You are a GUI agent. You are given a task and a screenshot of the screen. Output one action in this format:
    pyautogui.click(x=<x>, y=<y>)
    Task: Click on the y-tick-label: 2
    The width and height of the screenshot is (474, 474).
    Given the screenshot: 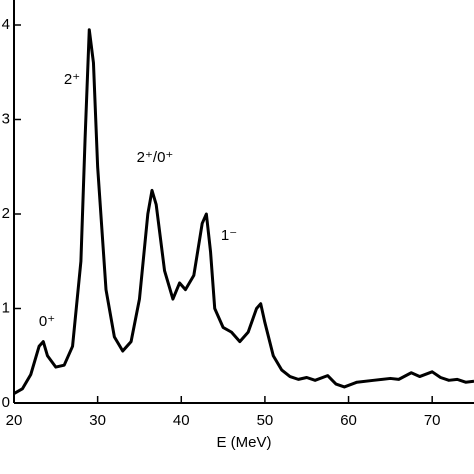 What is the action you would take?
    pyautogui.click(x=6, y=213)
    